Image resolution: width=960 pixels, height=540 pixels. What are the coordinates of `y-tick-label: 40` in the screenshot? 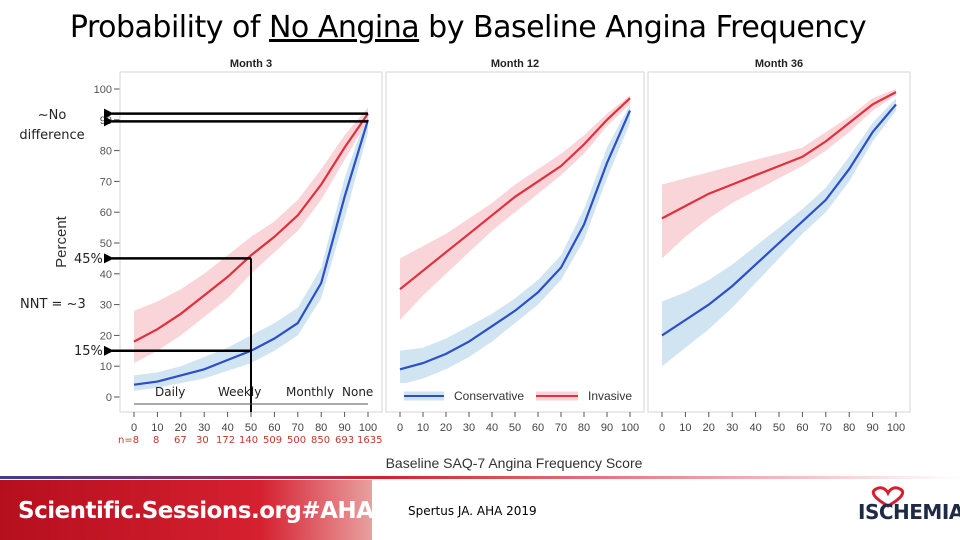 It's located at (106, 275).